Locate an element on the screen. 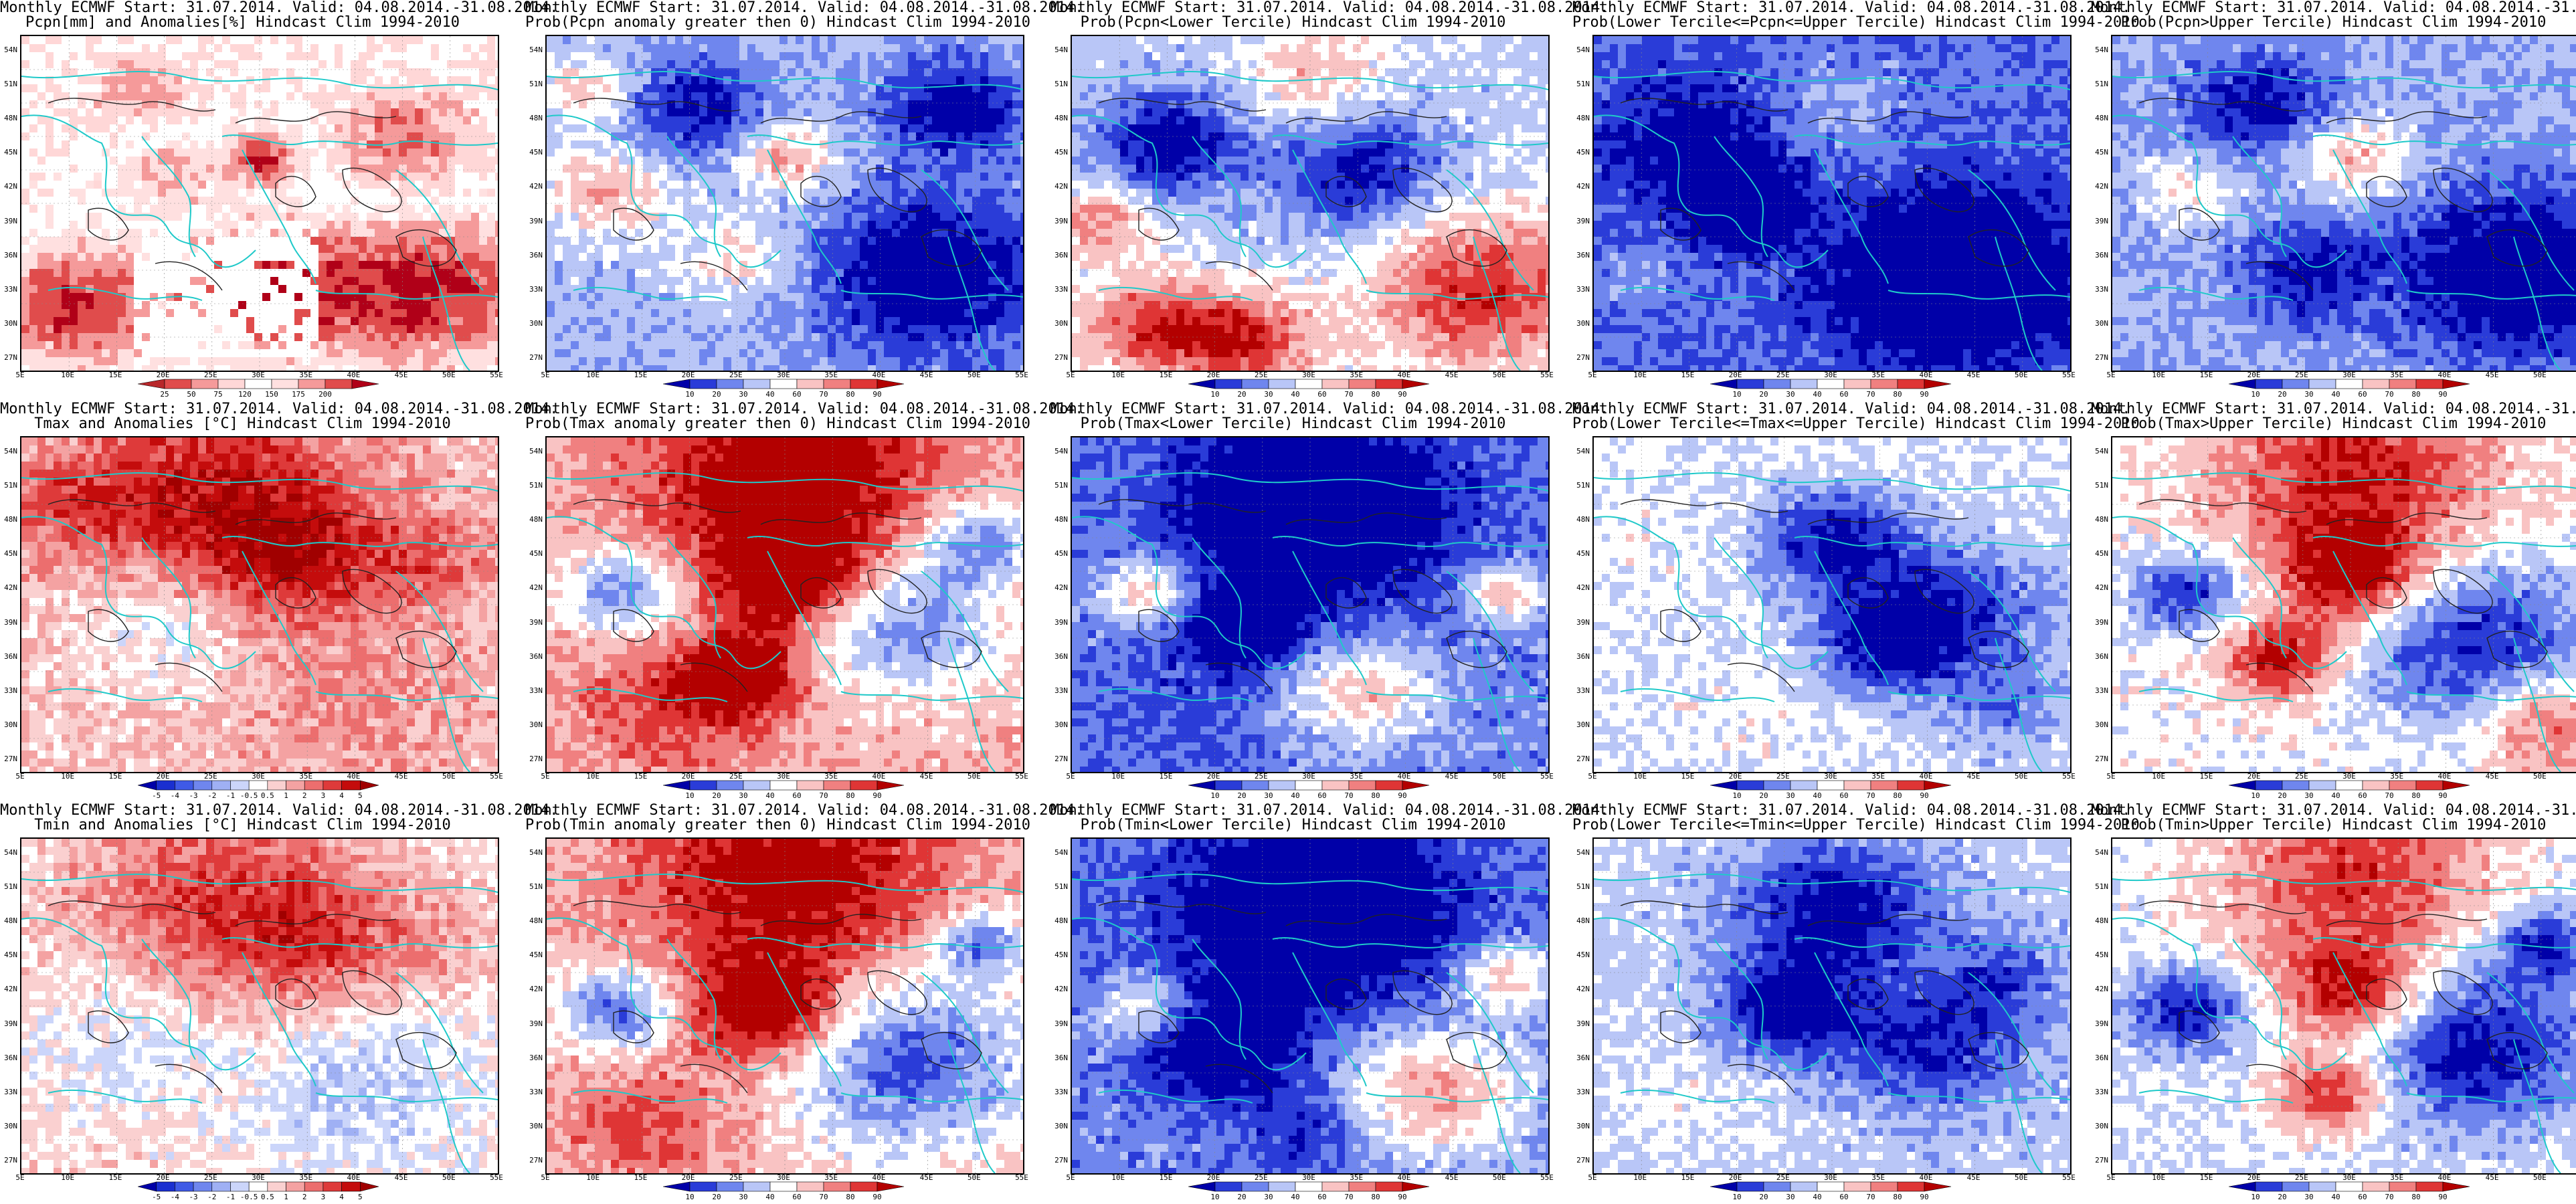 This screenshot has width=2576, height=1204. latitude-label: 33N is located at coordinates (528, 690).